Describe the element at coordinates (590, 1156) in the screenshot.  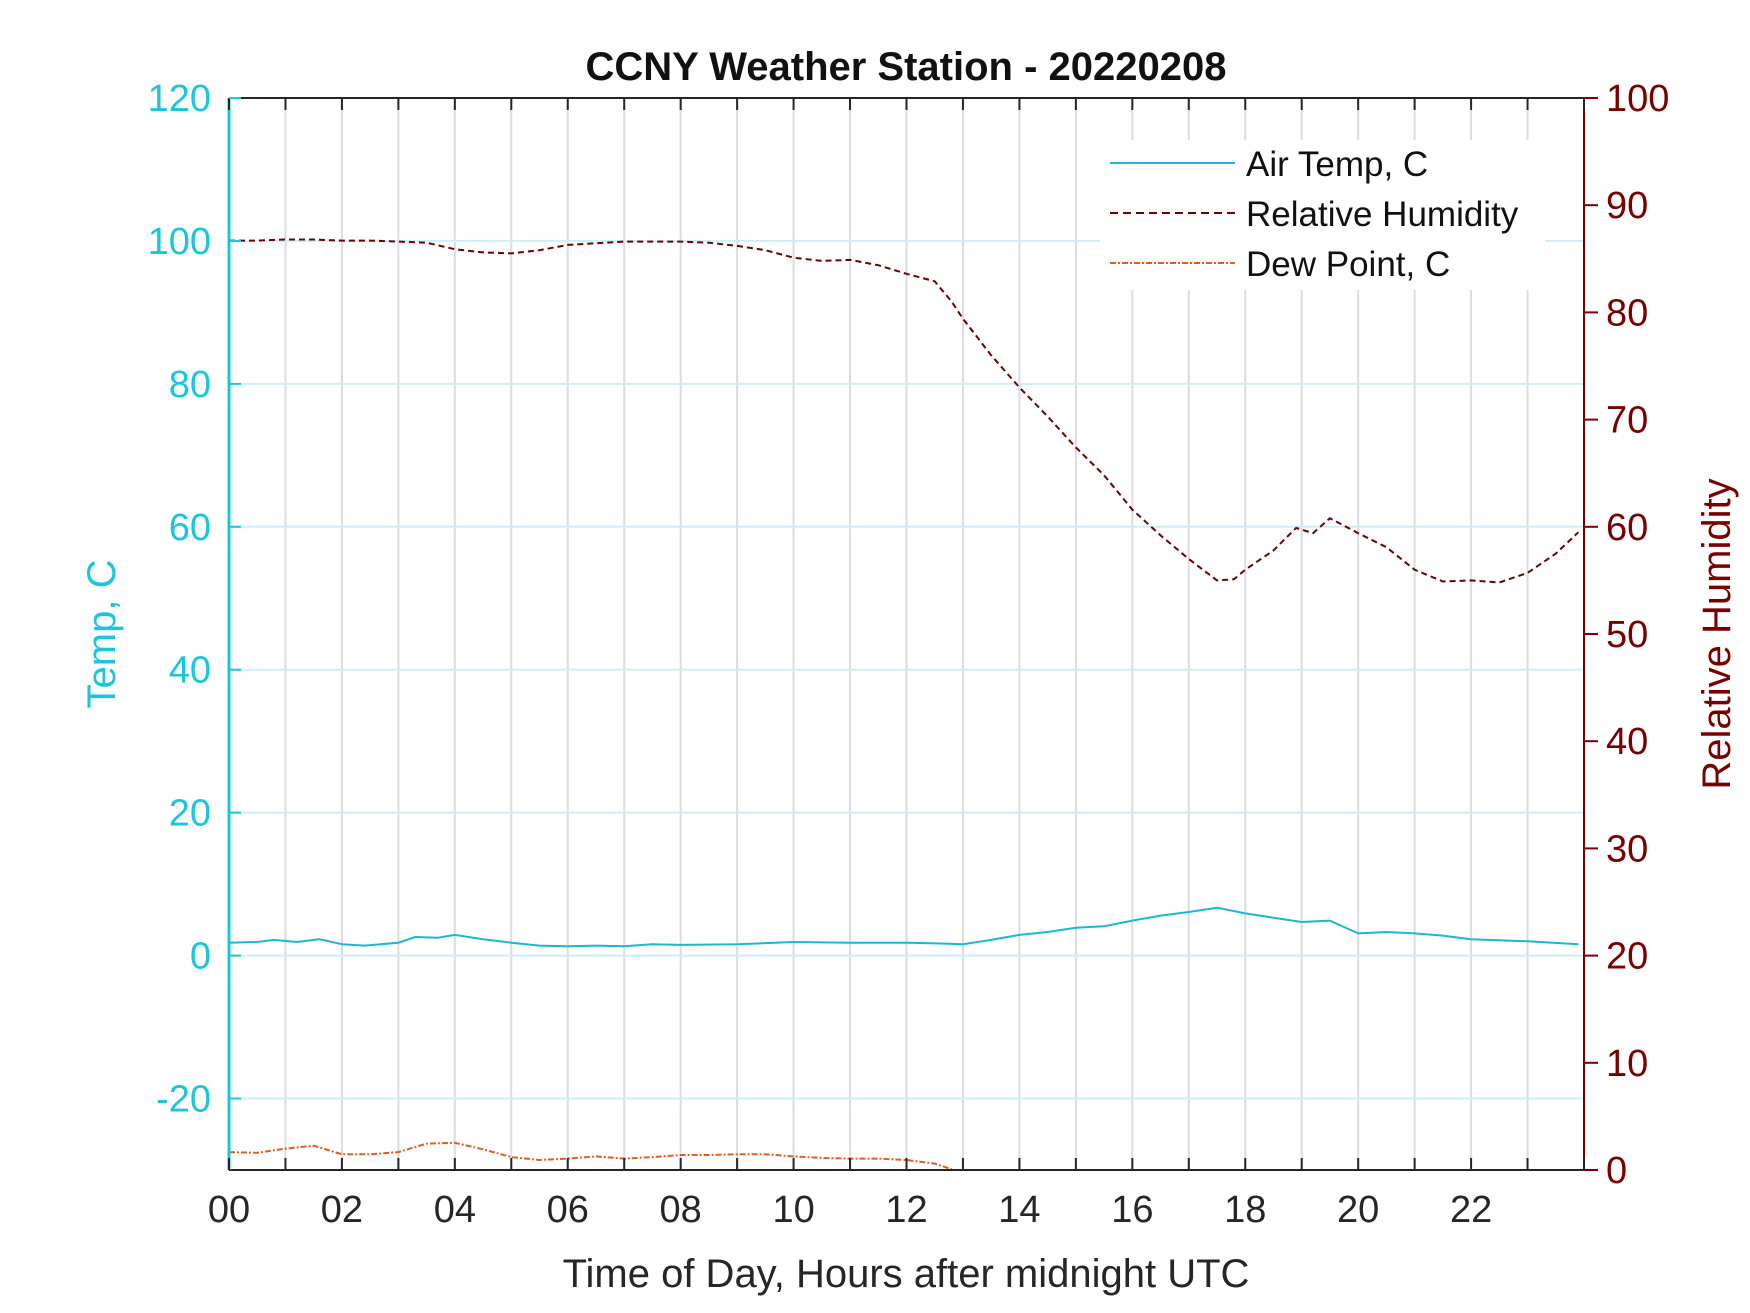
I see `dew-point-line` at that location.